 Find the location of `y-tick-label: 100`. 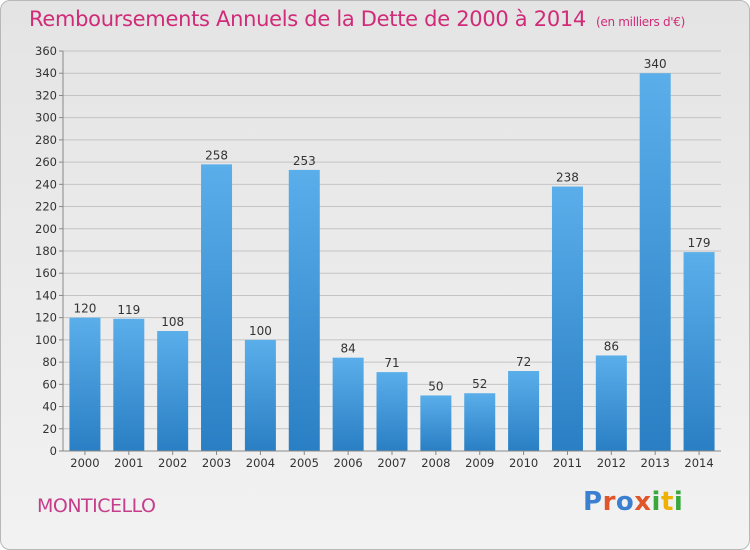

y-tick-label: 100 is located at coordinates (46, 340).